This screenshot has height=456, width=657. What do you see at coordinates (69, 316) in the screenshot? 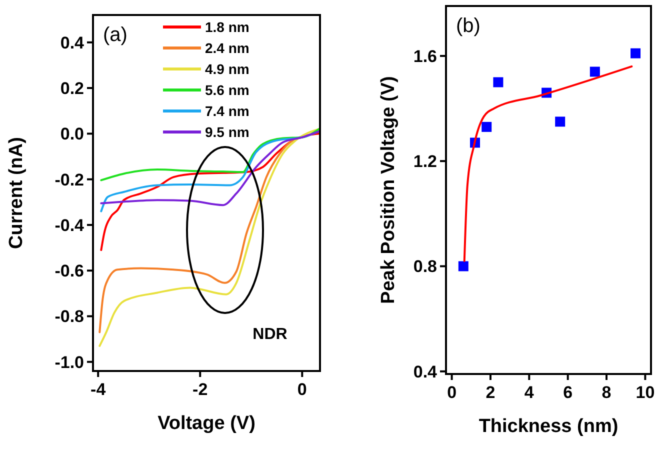
I see `y-tick-label: -0.8` at bounding box center [69, 316].